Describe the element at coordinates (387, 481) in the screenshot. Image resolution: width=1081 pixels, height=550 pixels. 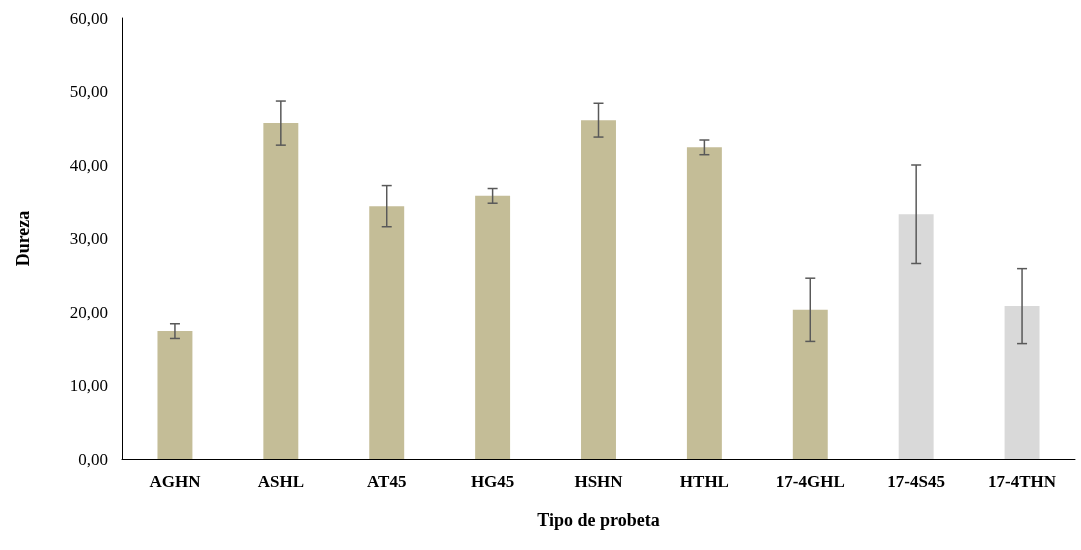
I see `x-tick-label: AT45` at that location.